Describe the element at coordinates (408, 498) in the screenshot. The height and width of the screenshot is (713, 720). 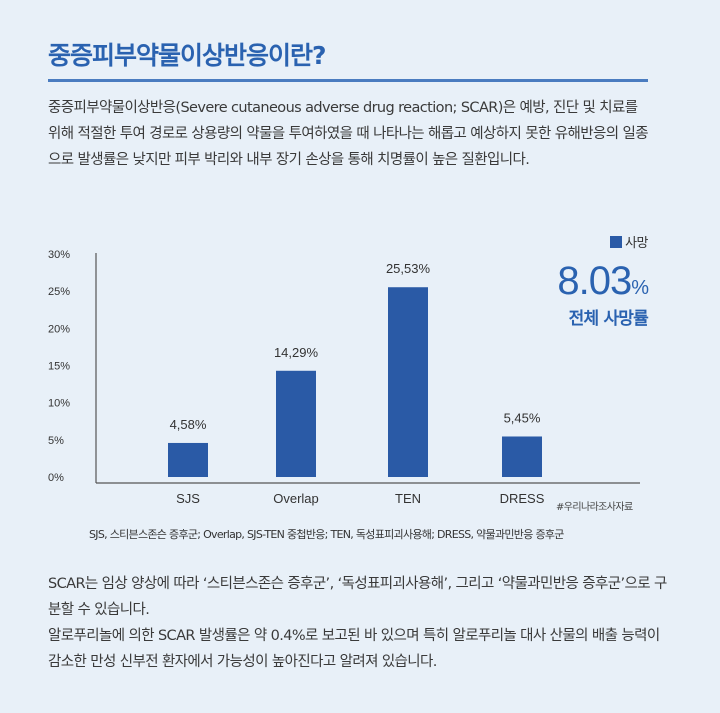
I see `x-tick-label: TEN` at that location.